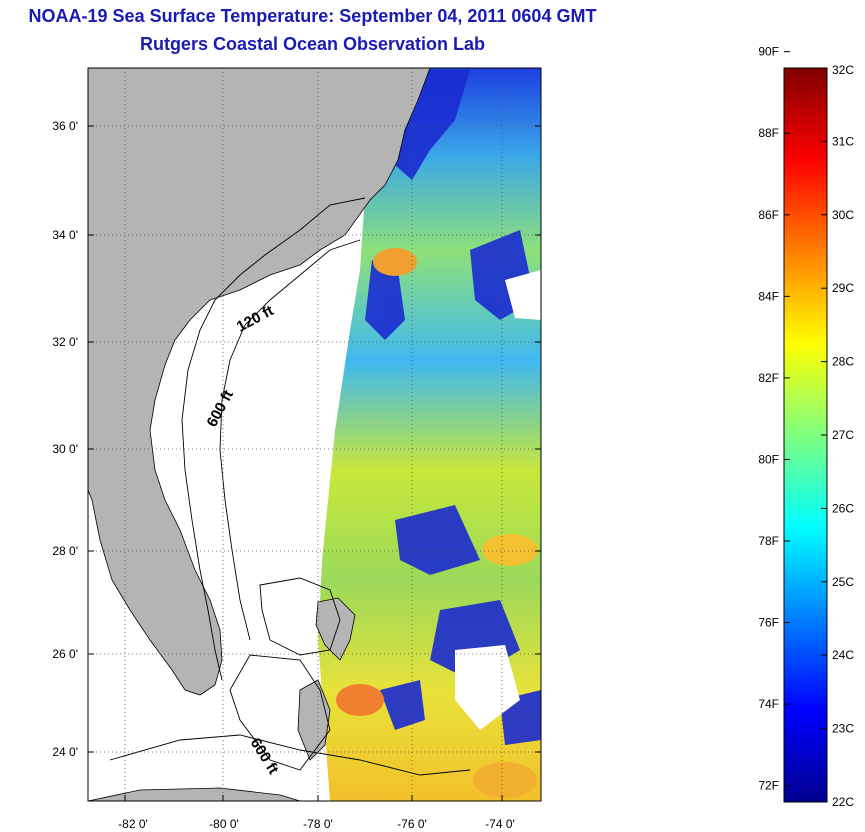 This screenshot has height=832, width=865. I want to click on contour-600ft, so click(290, 440).